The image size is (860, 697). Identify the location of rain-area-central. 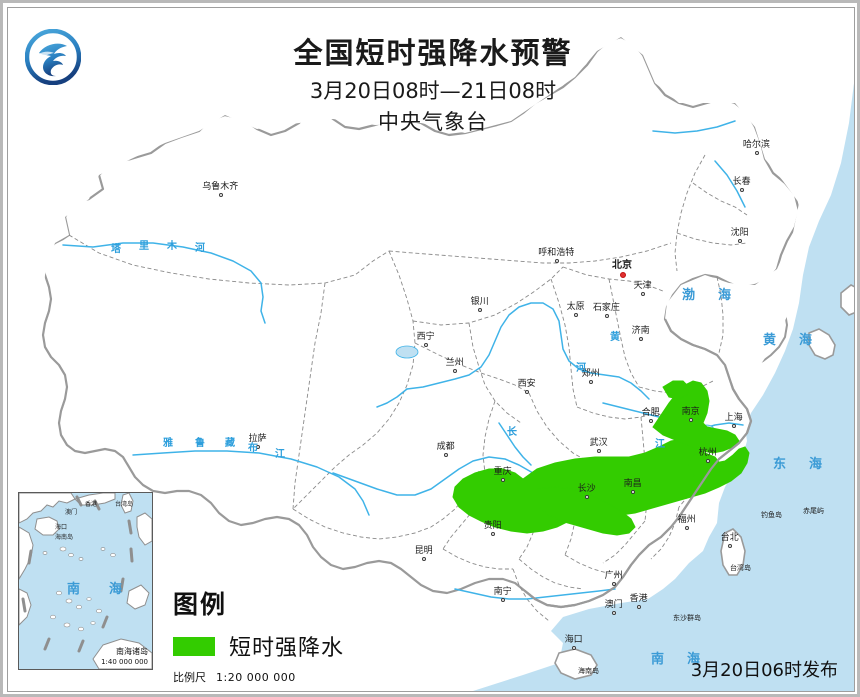
(601, 486).